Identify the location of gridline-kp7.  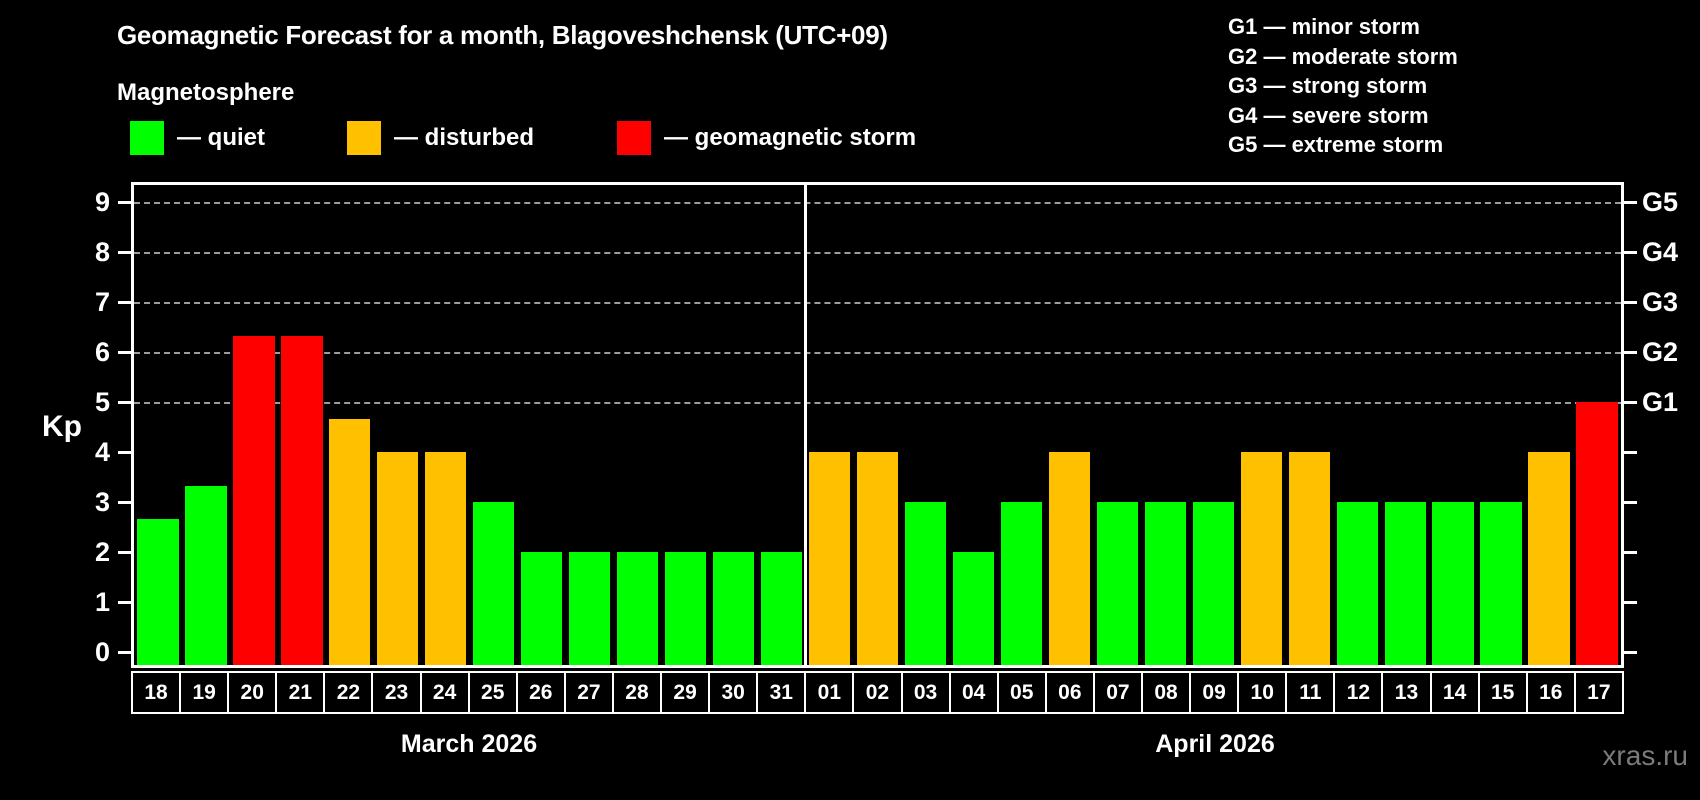
(877, 303).